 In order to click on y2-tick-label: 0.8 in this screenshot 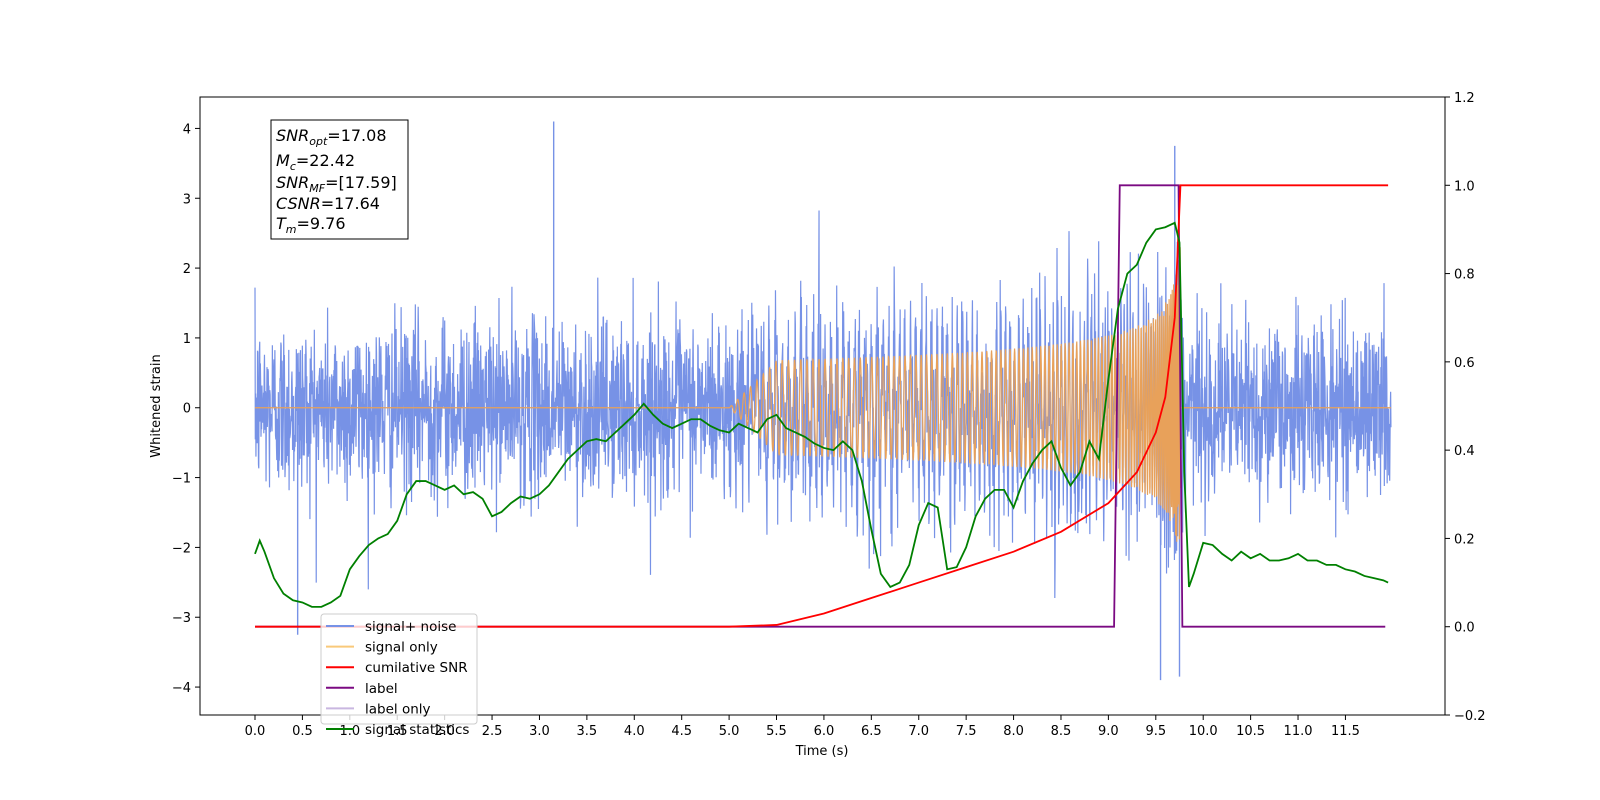, I will do `click(1464, 275)`.